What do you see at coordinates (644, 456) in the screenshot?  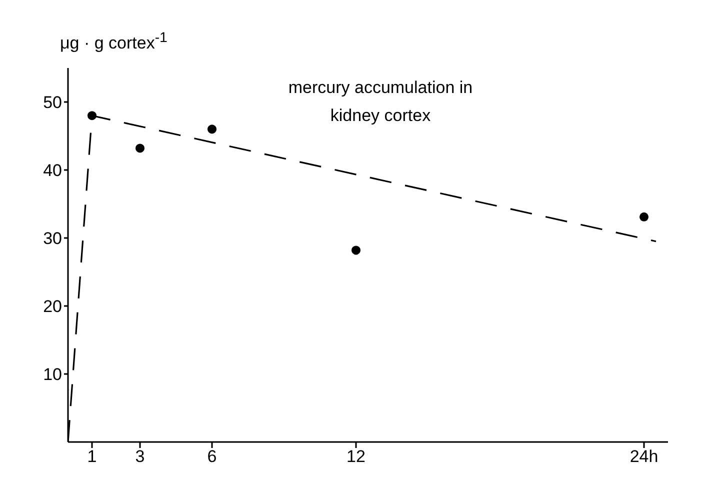 I see `x-tick-label: 24h` at bounding box center [644, 456].